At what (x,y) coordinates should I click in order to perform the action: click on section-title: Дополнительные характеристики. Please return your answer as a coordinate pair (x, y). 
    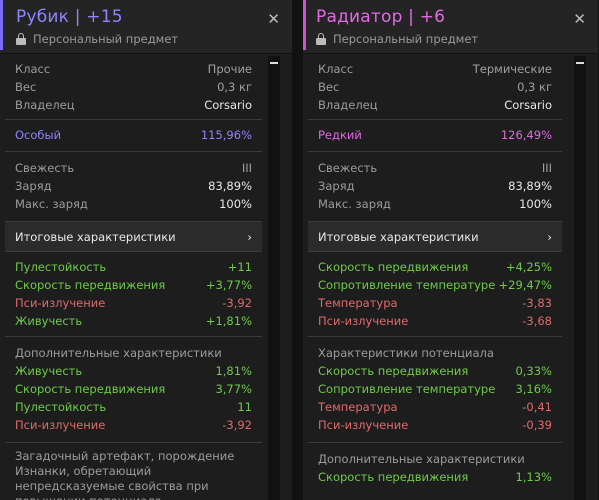
    Looking at the image, I should click on (118, 353).